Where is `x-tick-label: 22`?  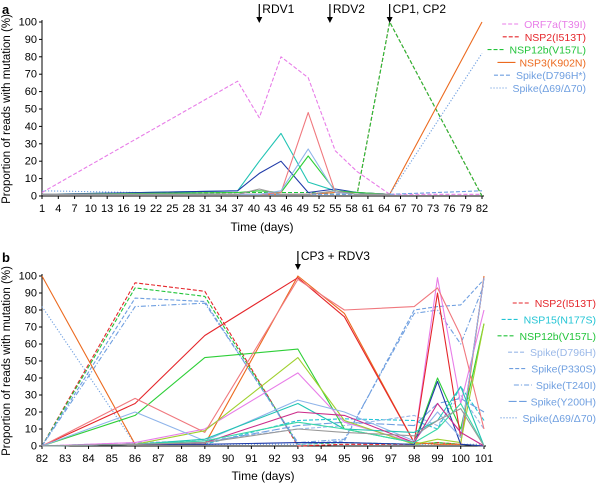
x-tick-label: 22 is located at coordinates (156, 209).